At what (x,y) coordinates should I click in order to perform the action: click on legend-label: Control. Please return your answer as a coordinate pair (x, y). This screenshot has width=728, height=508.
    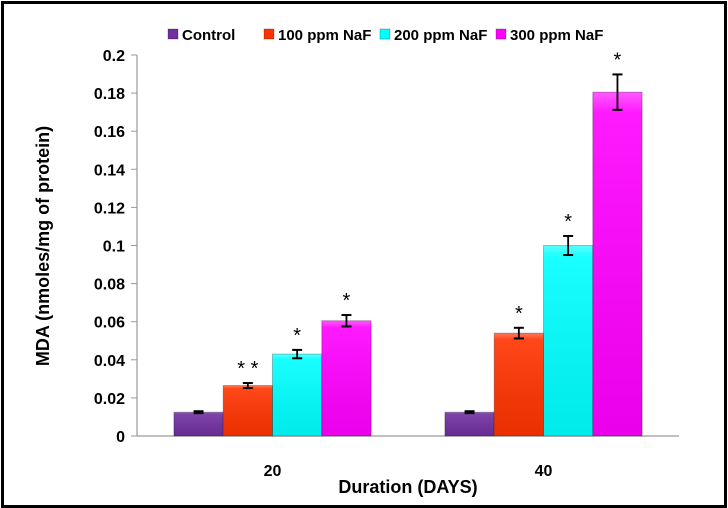
    Looking at the image, I should click on (208, 35).